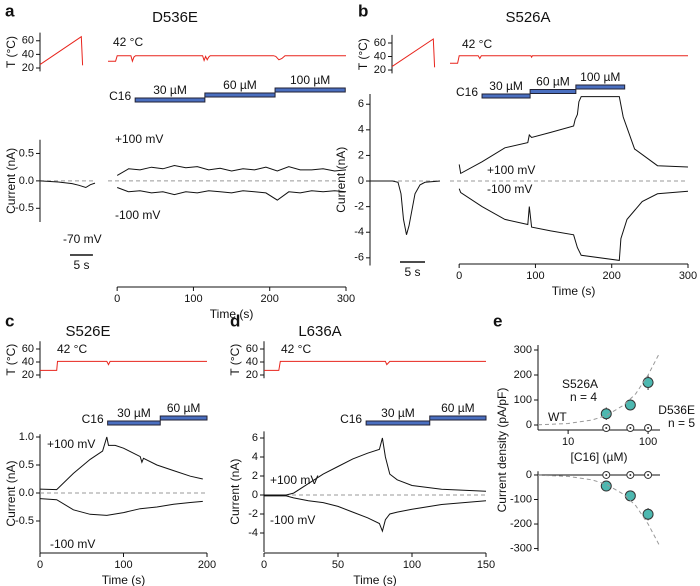  I want to click on x-tick-label: 200, so click(270, 299).